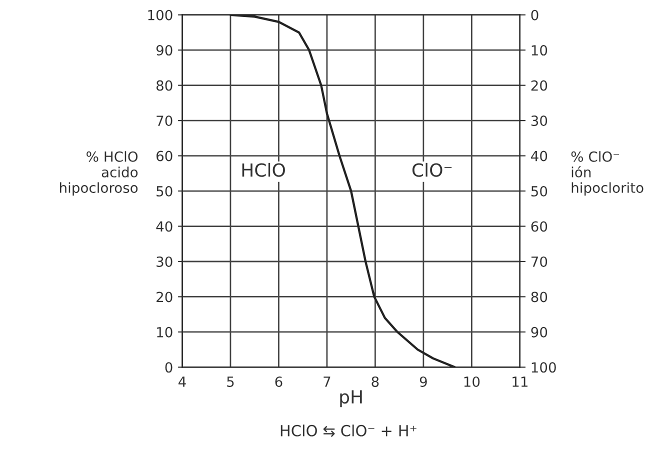  What do you see at coordinates (375, 381) in the screenshot?
I see `x-tick-label: 8` at bounding box center [375, 381].